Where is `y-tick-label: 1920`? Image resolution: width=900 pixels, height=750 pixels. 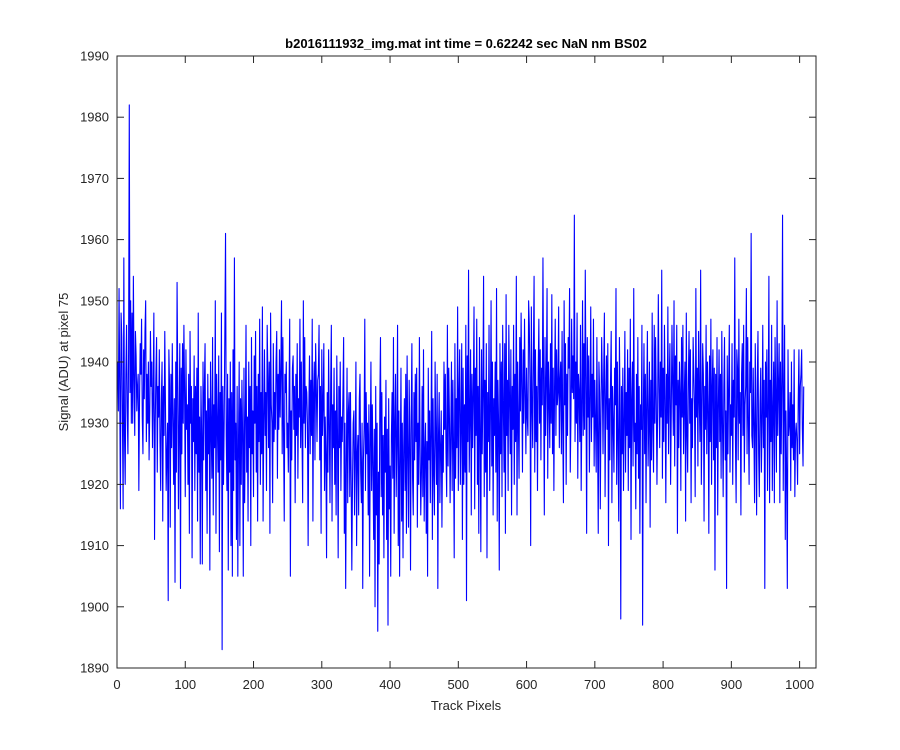 y-tick-label: 1920 is located at coordinates (94, 484).